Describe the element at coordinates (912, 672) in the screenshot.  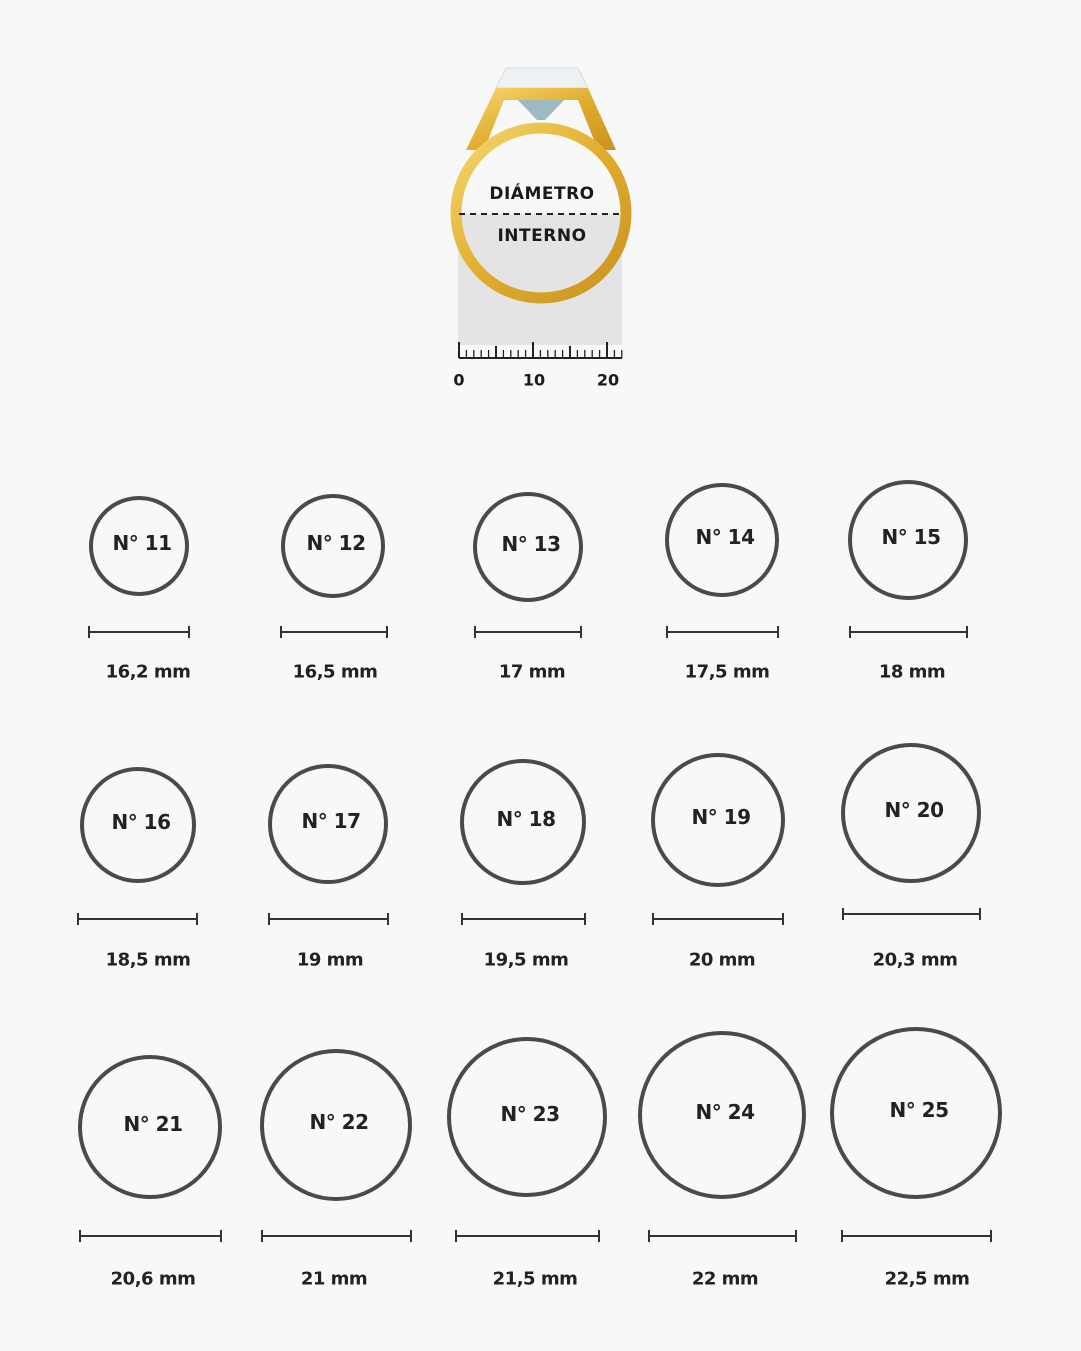
I see `diameter-value: 18 mm` at that location.